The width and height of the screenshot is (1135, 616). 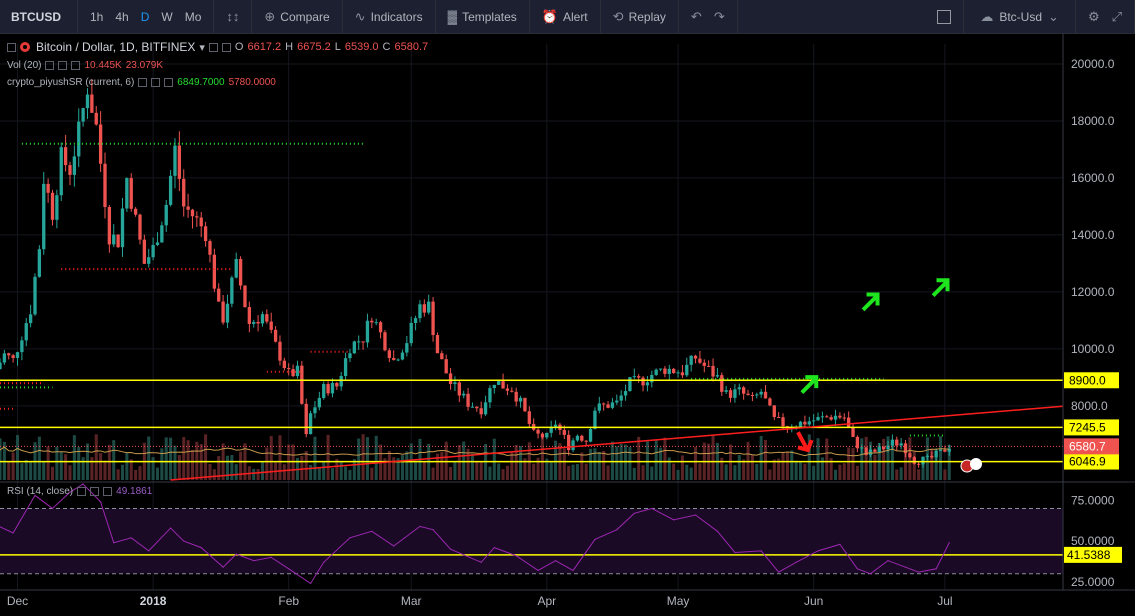 What do you see at coordinates (63, 65) in the screenshot?
I see `volume-settings-icon` at bounding box center [63, 65].